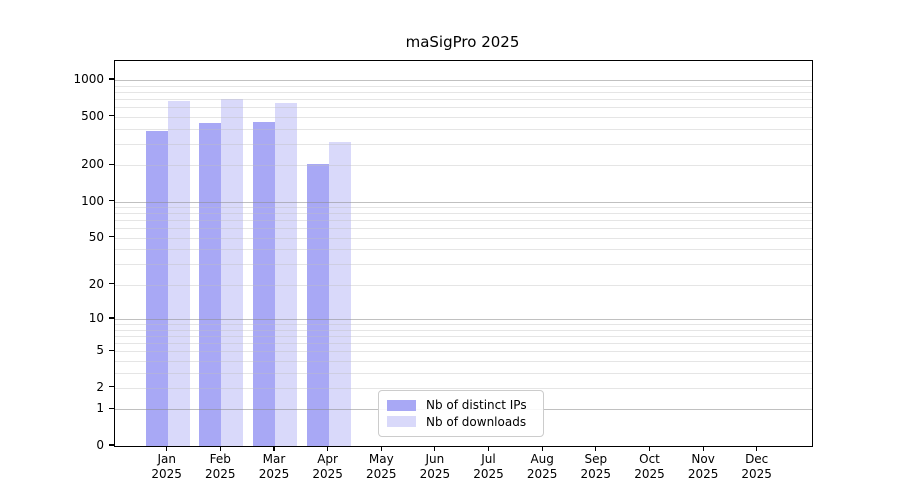 The image size is (900, 500). What do you see at coordinates (264, 283) in the screenshot?
I see `bar-mar-distinct-ips` at bounding box center [264, 283].